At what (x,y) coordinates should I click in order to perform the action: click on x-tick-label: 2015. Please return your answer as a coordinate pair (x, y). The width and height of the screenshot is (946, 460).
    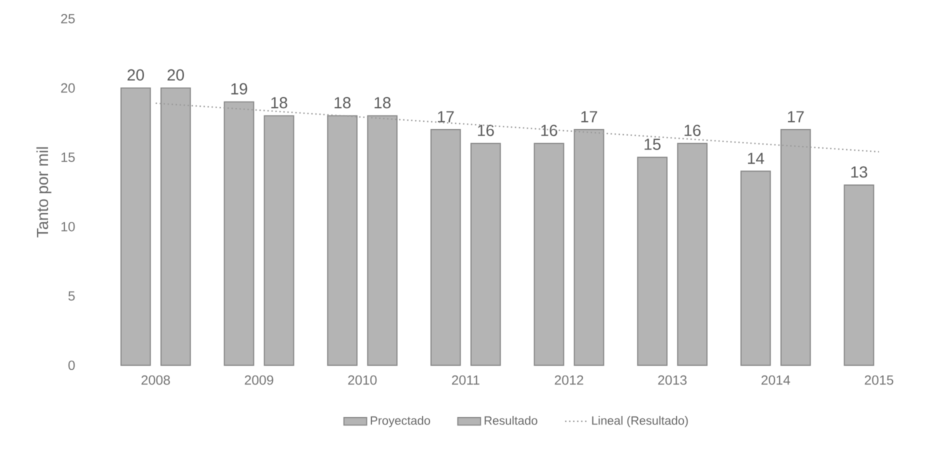
    Looking at the image, I should click on (879, 380).